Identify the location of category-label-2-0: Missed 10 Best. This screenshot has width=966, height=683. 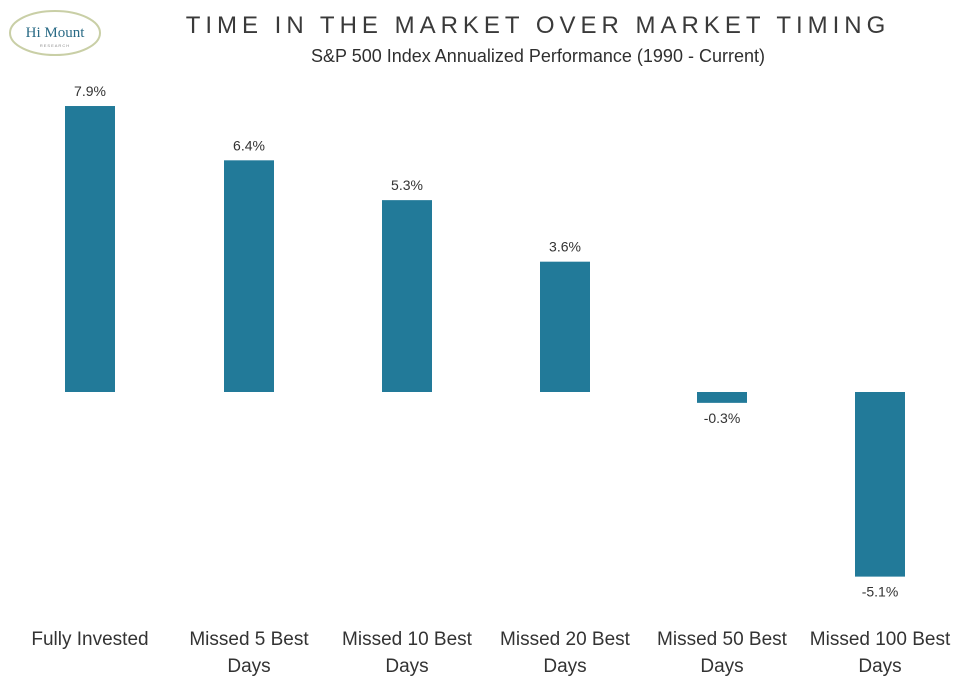
(407, 639).